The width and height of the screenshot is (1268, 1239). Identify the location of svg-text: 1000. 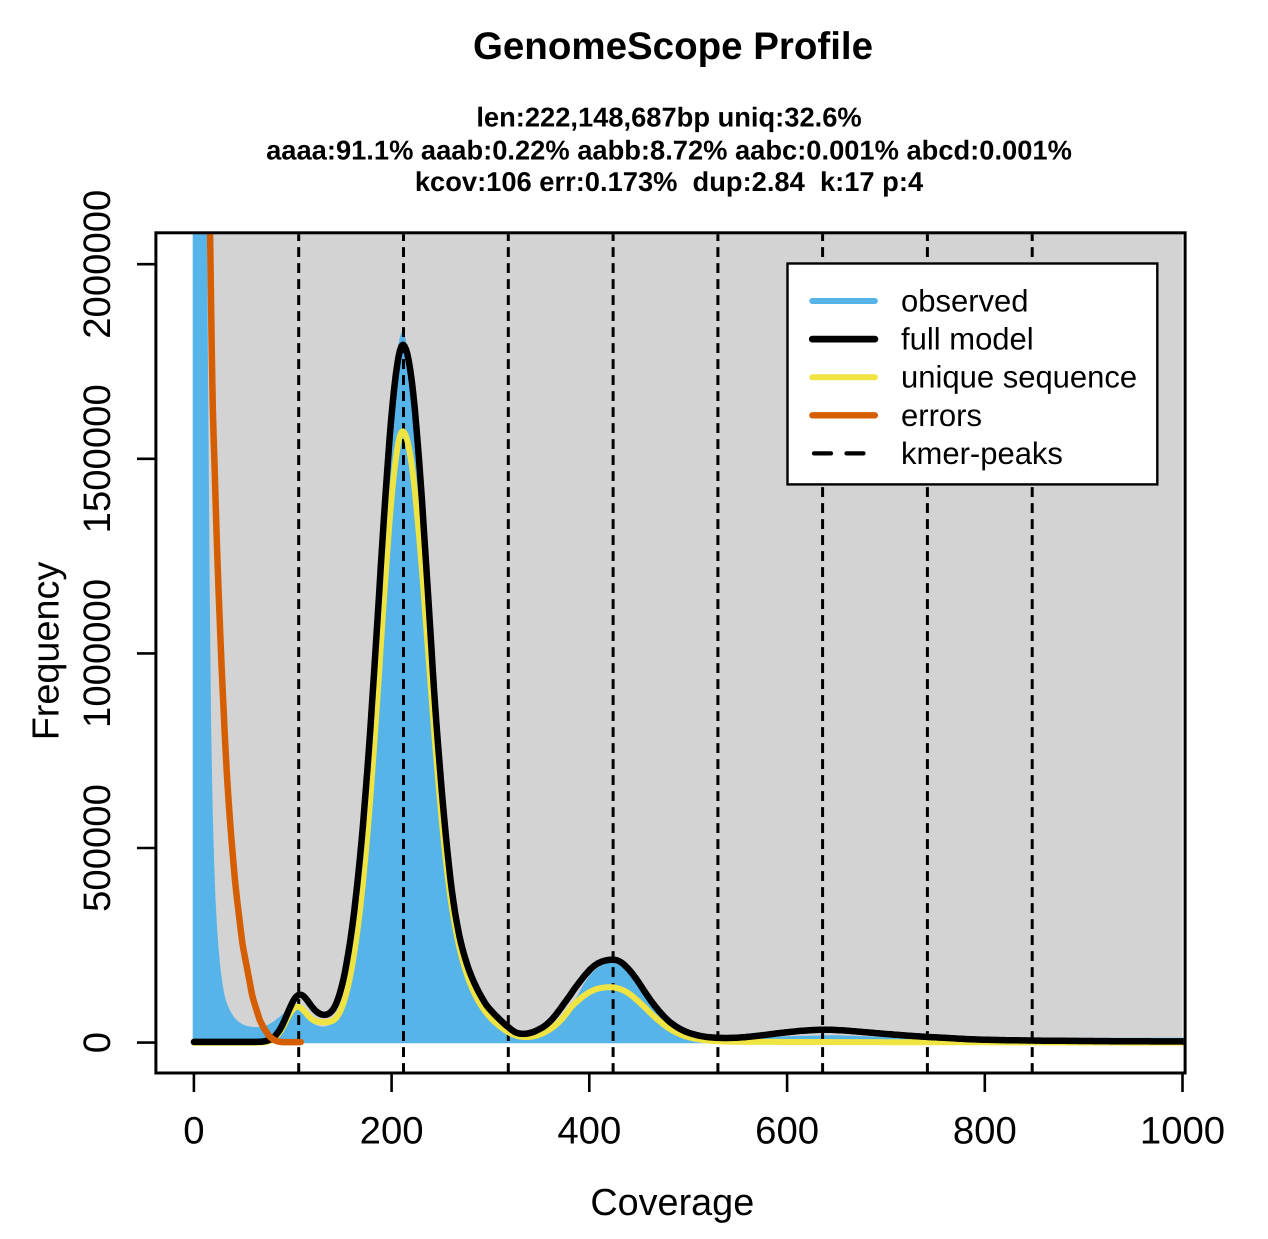
(1182, 1131).